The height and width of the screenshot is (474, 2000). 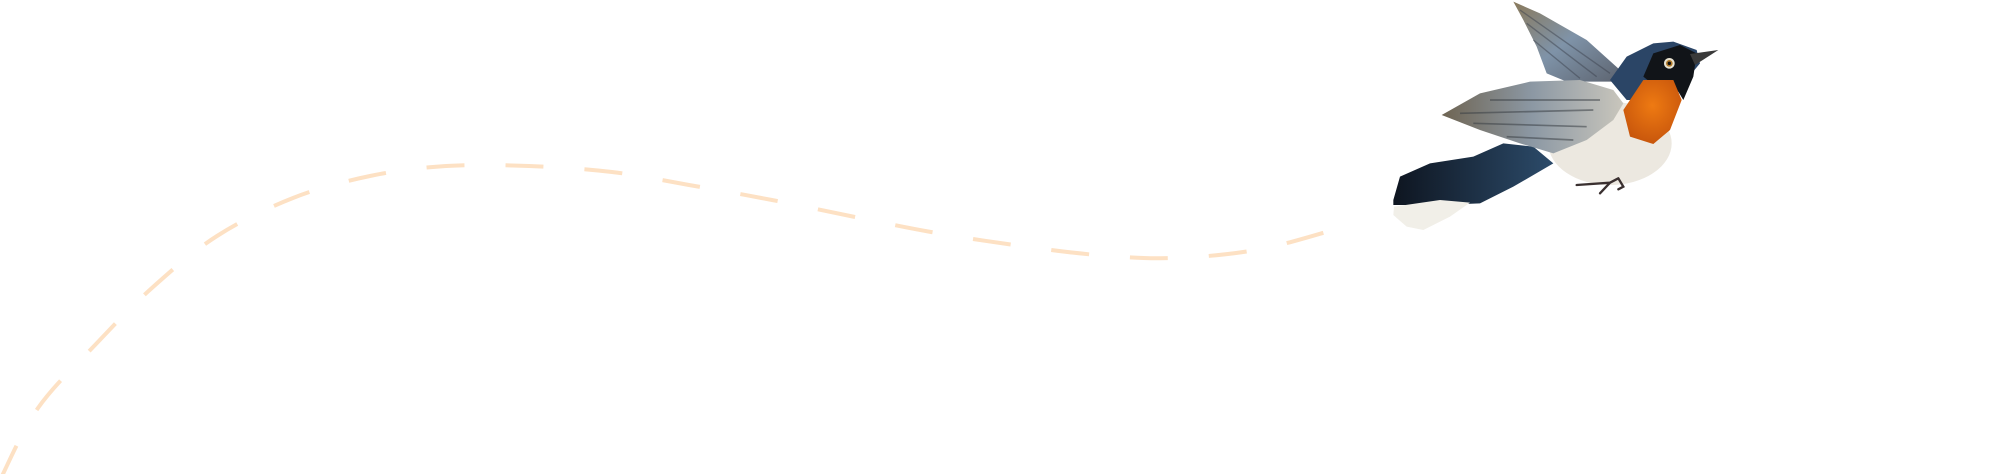 I want to click on bird-tail, so click(x=1473, y=186).